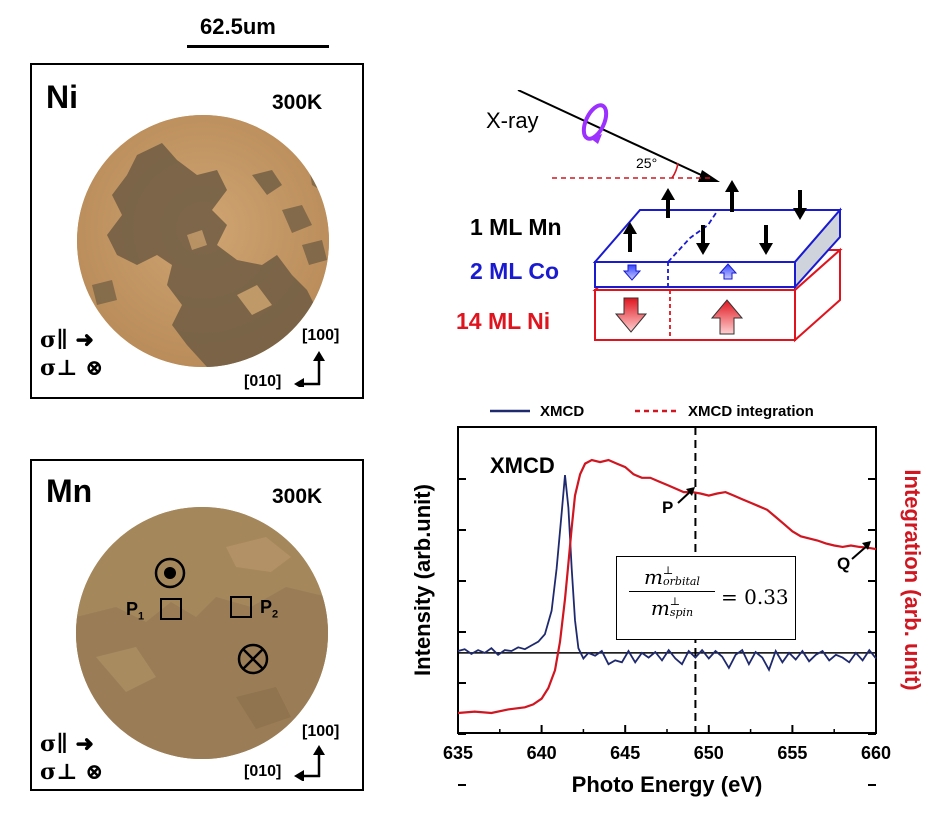 The image size is (947, 824). Describe the element at coordinates (516, 227) in the screenshot. I see `layer-mn-label: 1 ML Mn` at that location.